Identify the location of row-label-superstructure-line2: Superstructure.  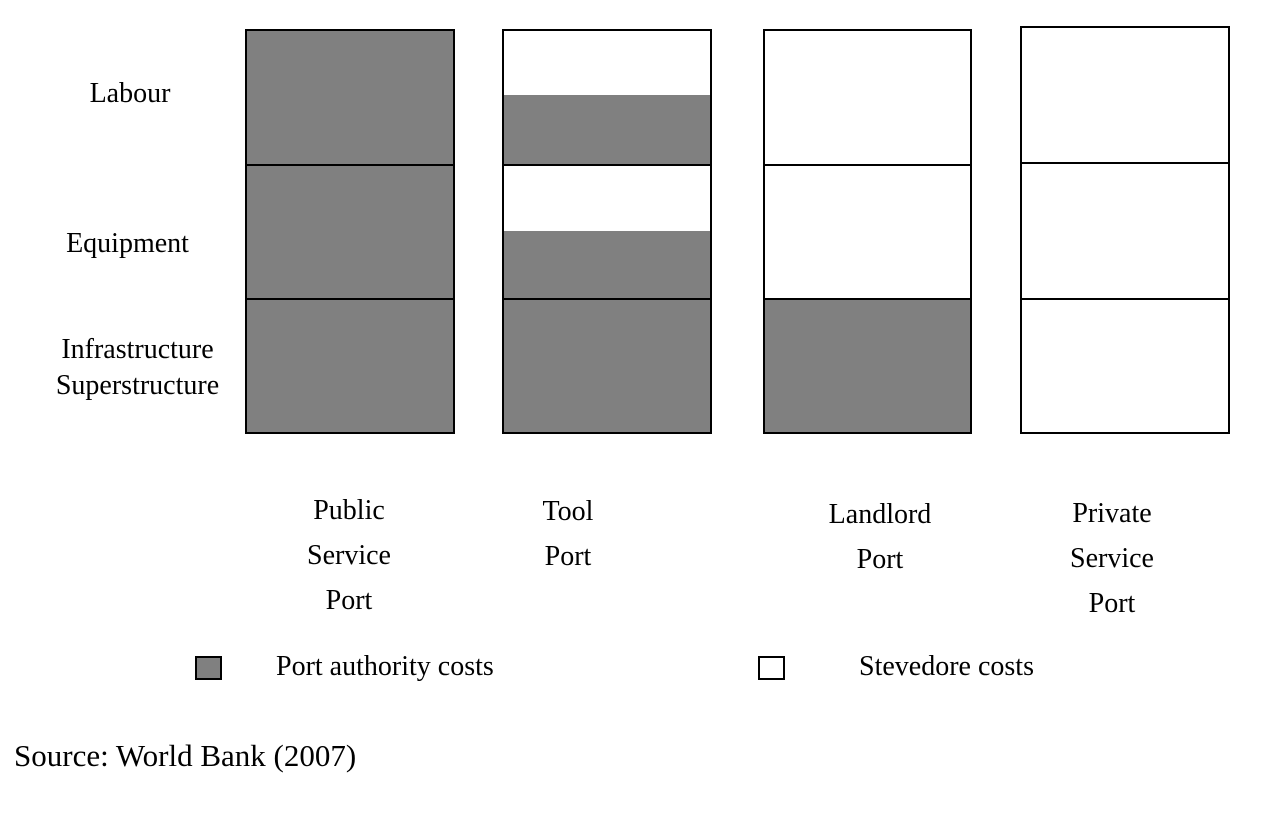
(137, 385).